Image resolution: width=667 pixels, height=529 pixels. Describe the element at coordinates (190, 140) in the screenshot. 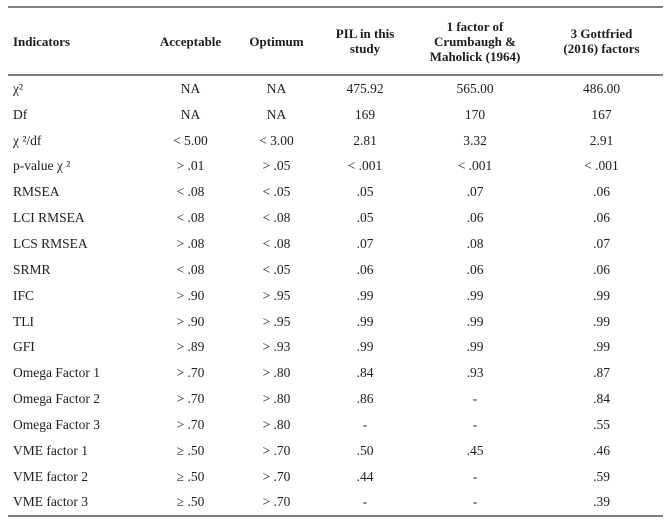

I see `value-cell: < 5.00` at that location.